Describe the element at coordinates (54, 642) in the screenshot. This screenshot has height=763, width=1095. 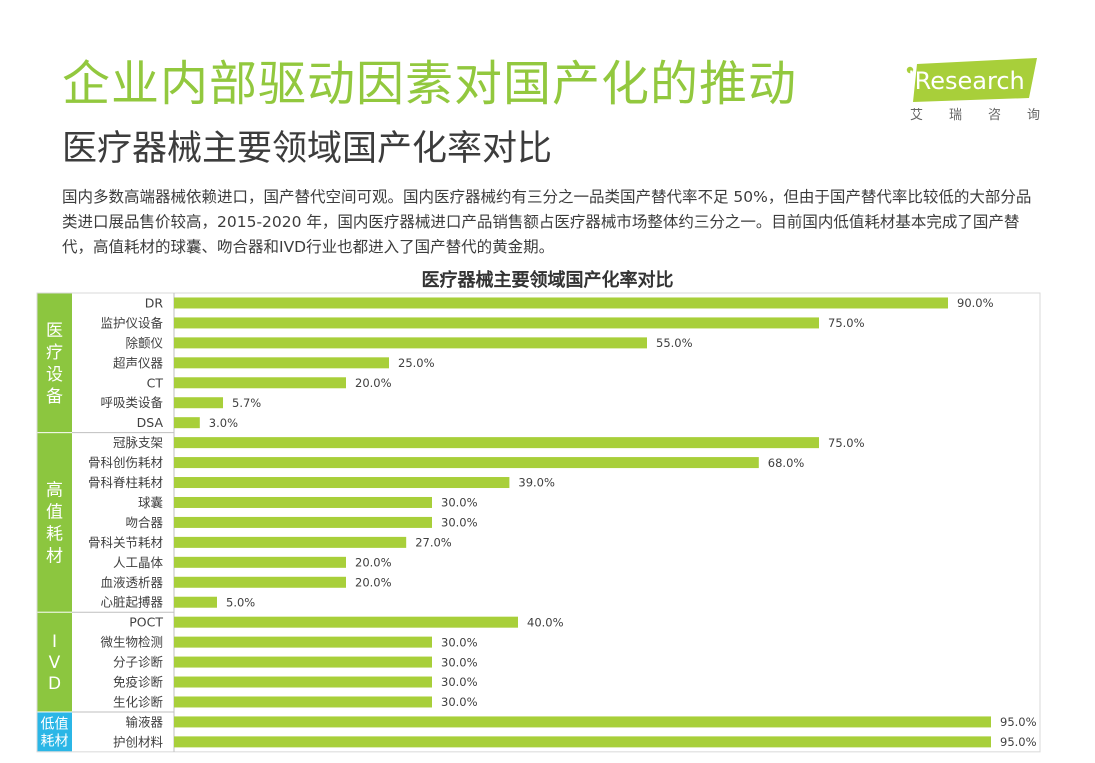
I see `group-label: I` at that location.